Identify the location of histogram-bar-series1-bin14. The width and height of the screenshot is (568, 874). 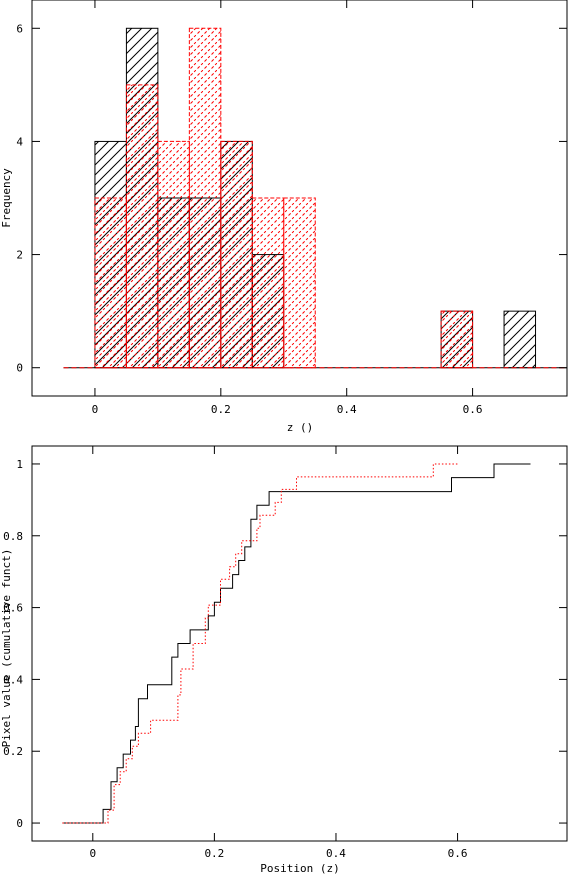
(520, 339).